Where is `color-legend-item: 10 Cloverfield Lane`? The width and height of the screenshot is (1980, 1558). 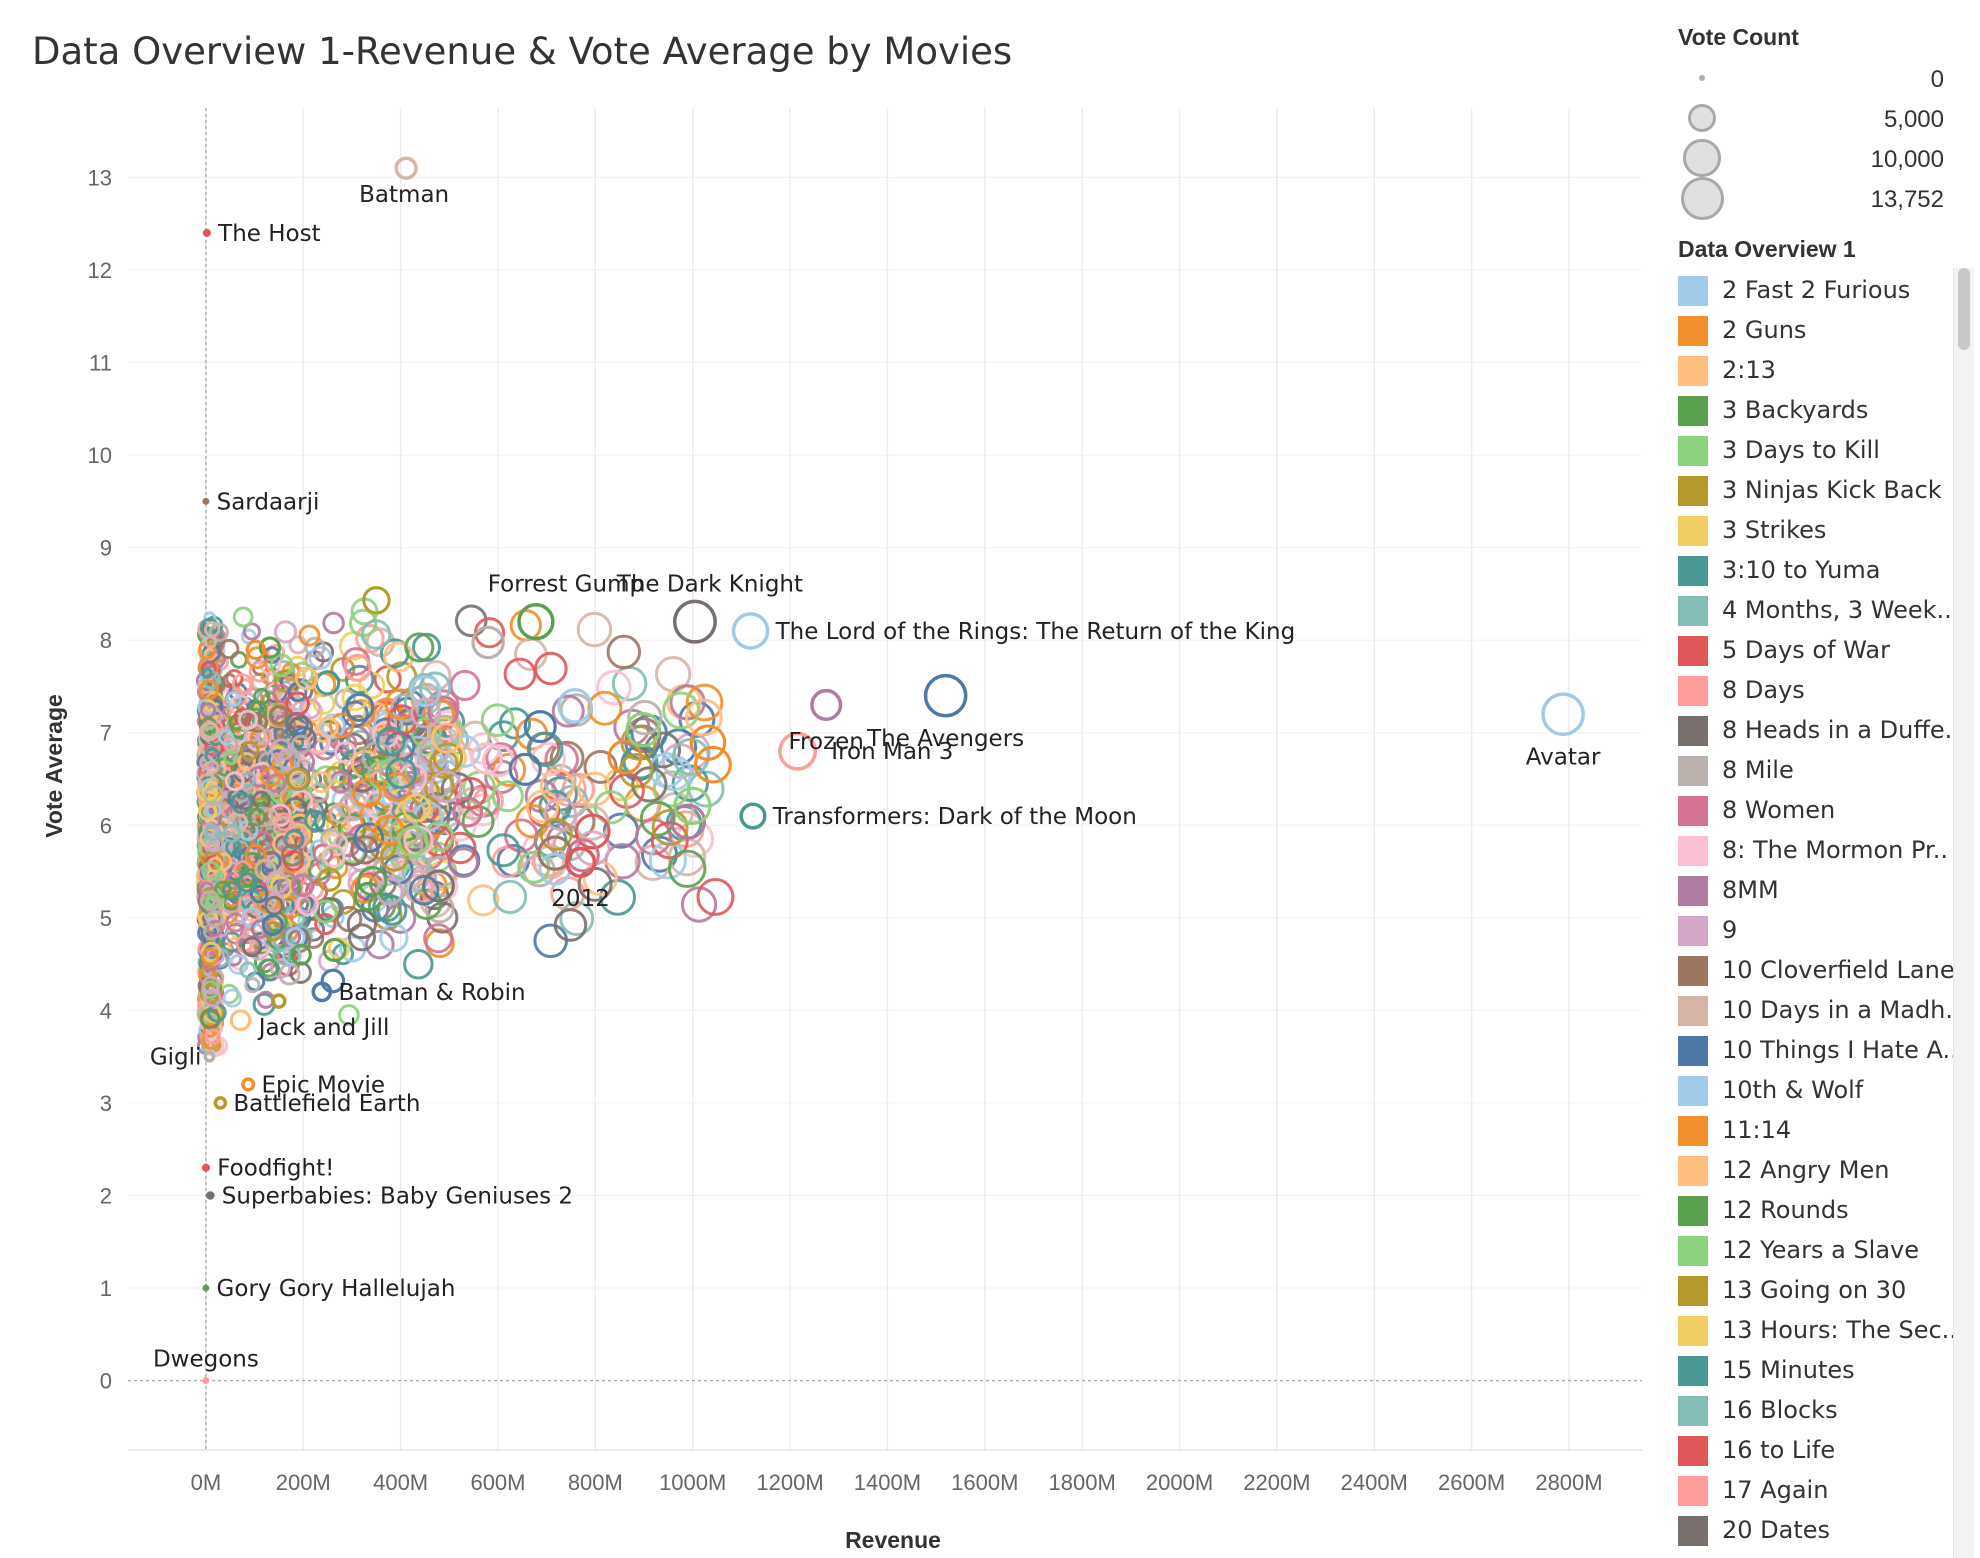
color-legend-item: 10 Cloverfield Lane is located at coordinates (1816, 970).